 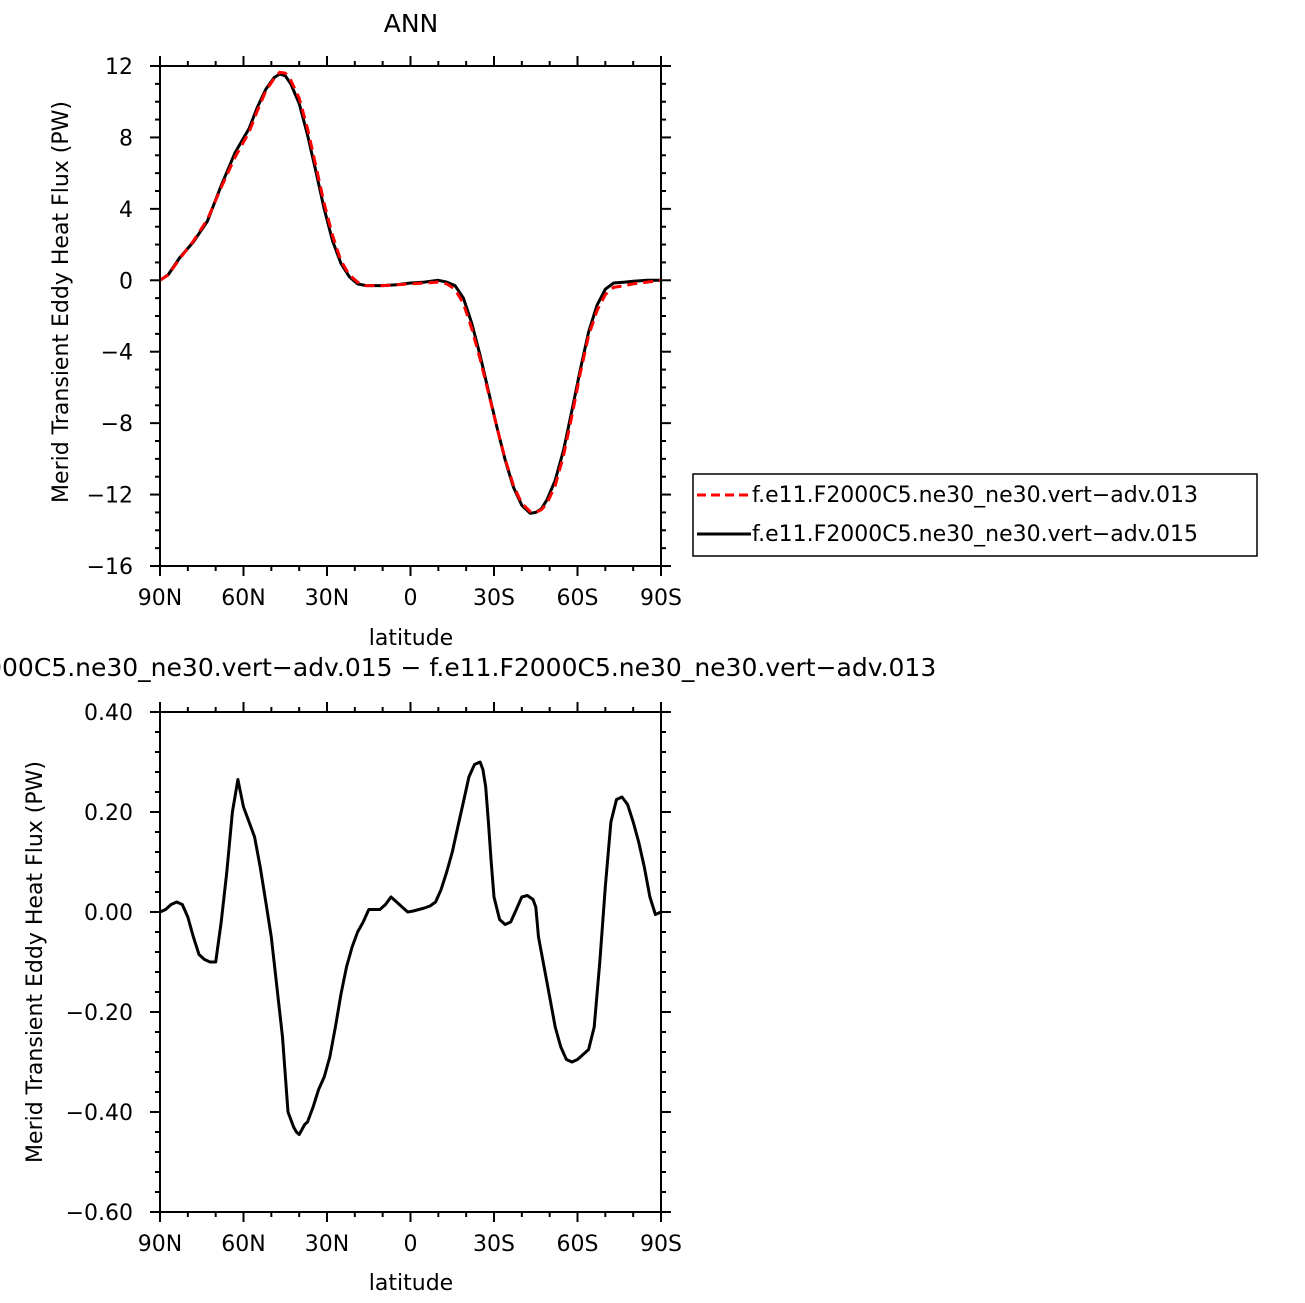 I want to click on bottom-y-tick-label: 0.20, so click(x=108, y=813).